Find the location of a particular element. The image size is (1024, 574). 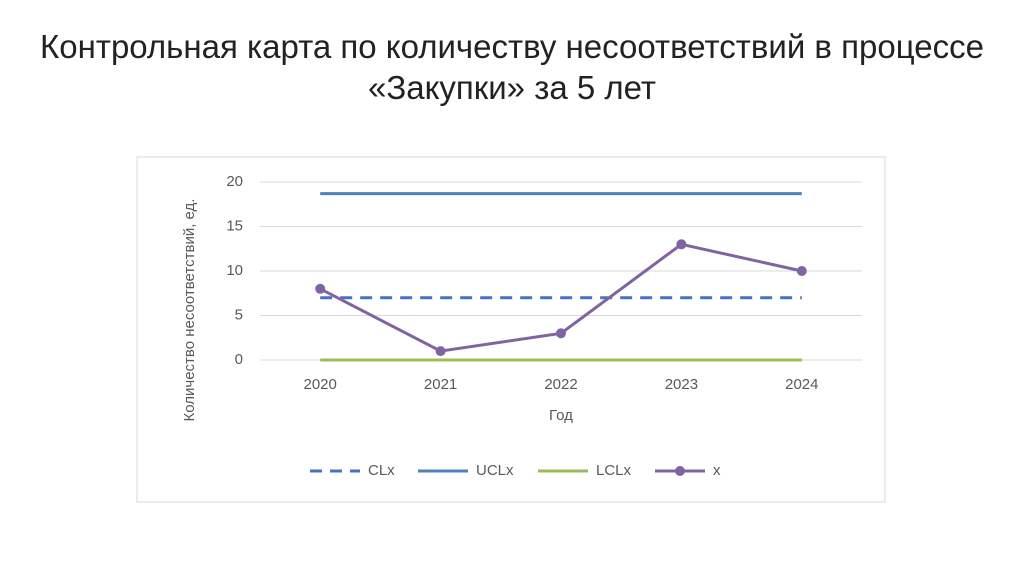

y-tick-label: 10 is located at coordinates (234, 270).